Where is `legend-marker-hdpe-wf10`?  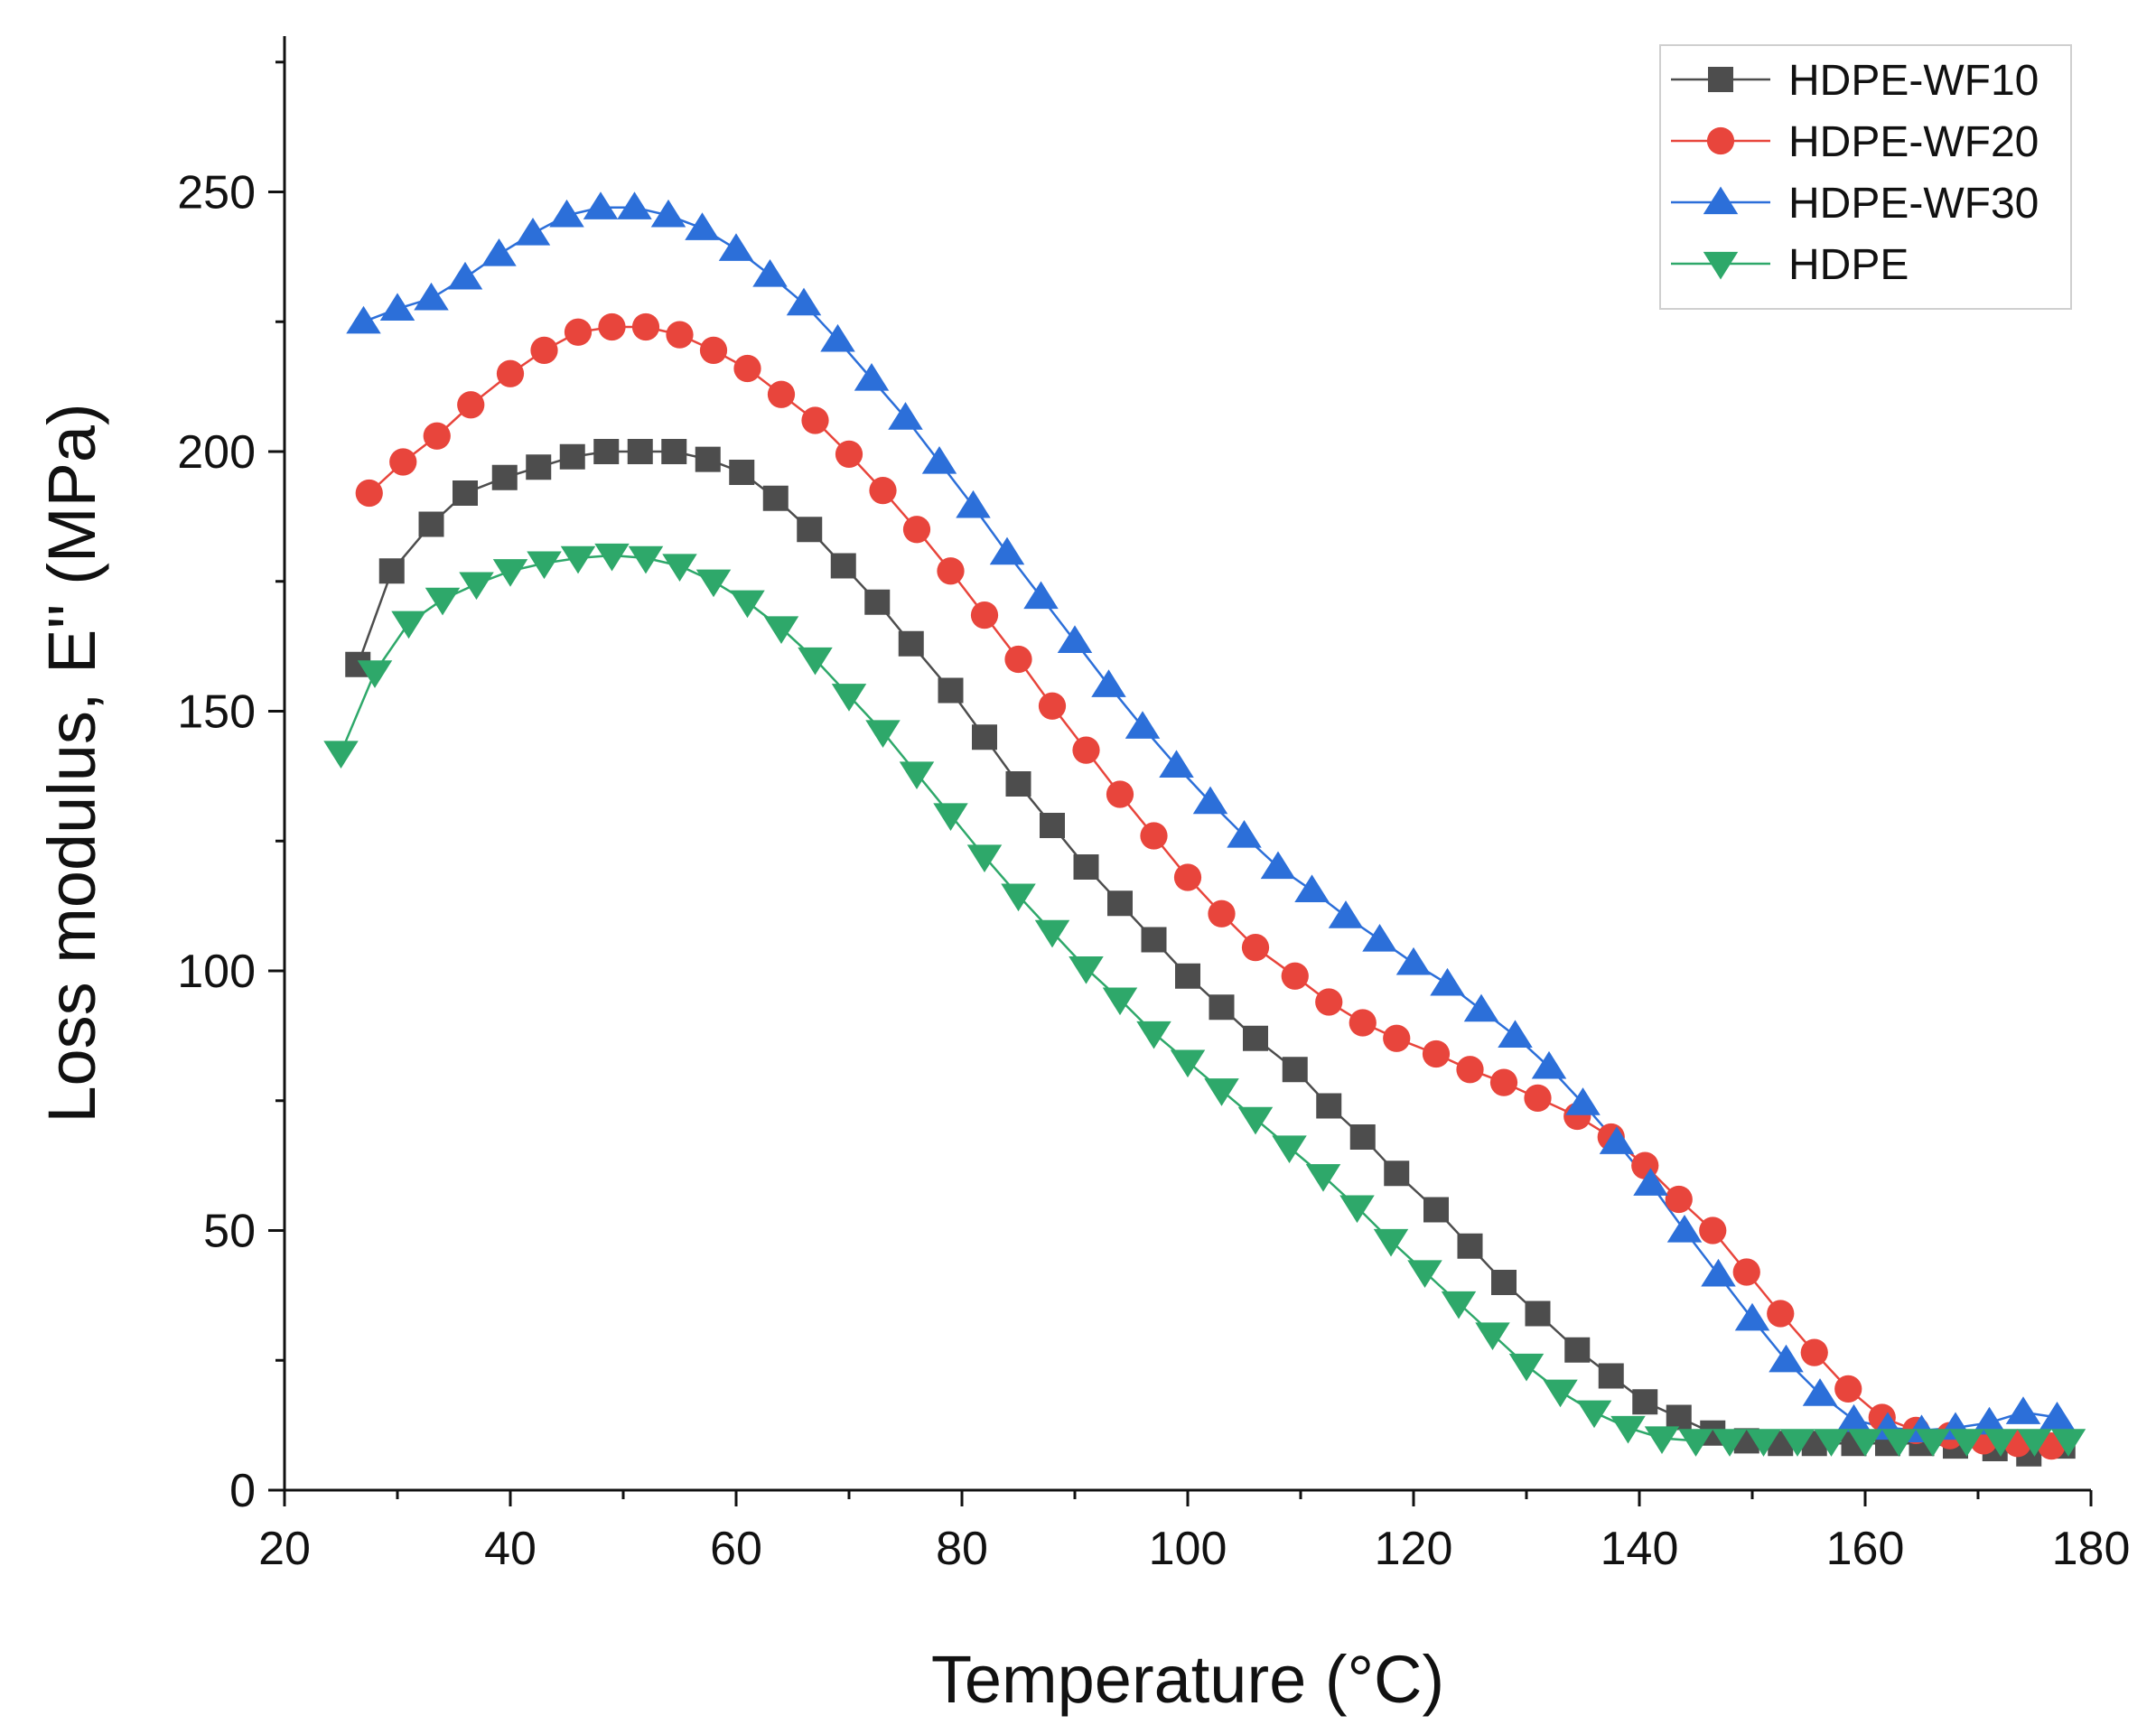
legend-marker-hdpe-wf10 is located at coordinates (1720, 79).